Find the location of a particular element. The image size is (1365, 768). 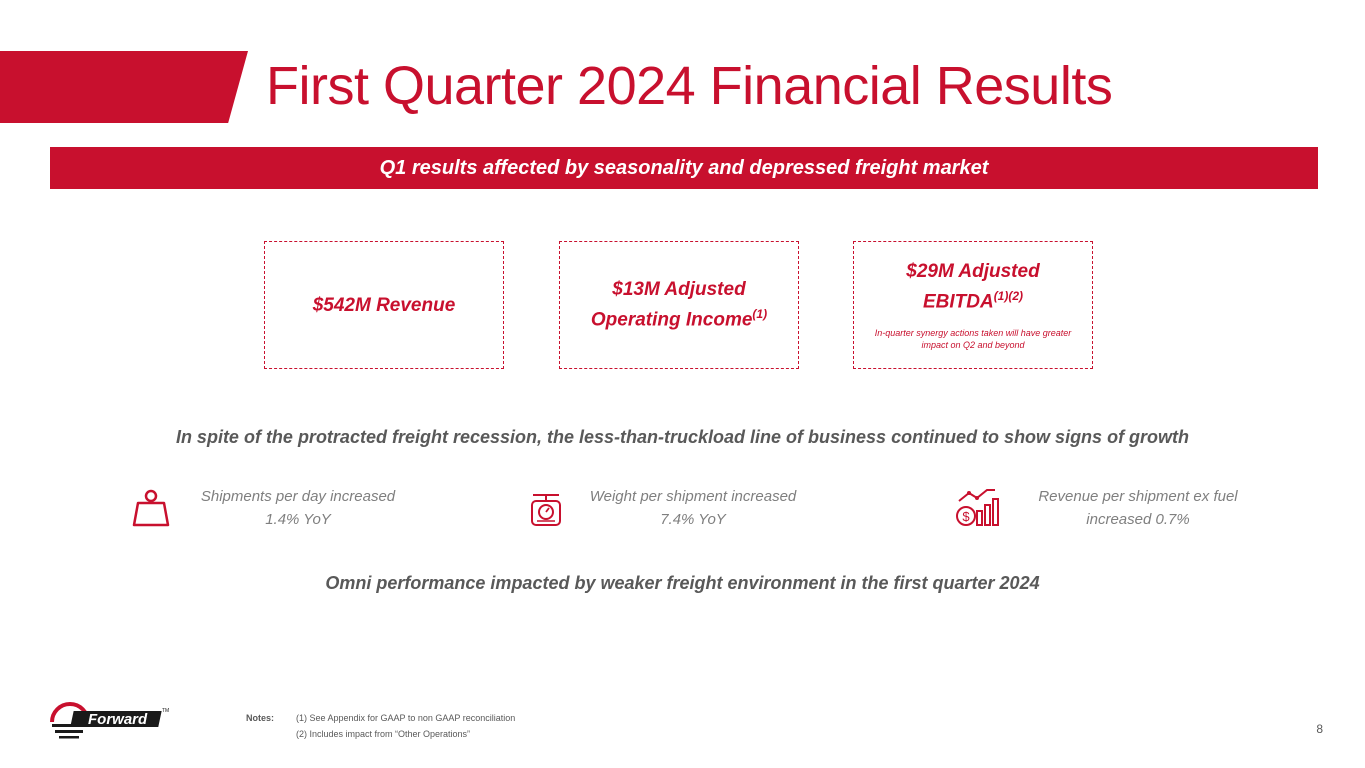

page-title: First Quarter 2024 Financial Results is located at coordinates (689, 86).